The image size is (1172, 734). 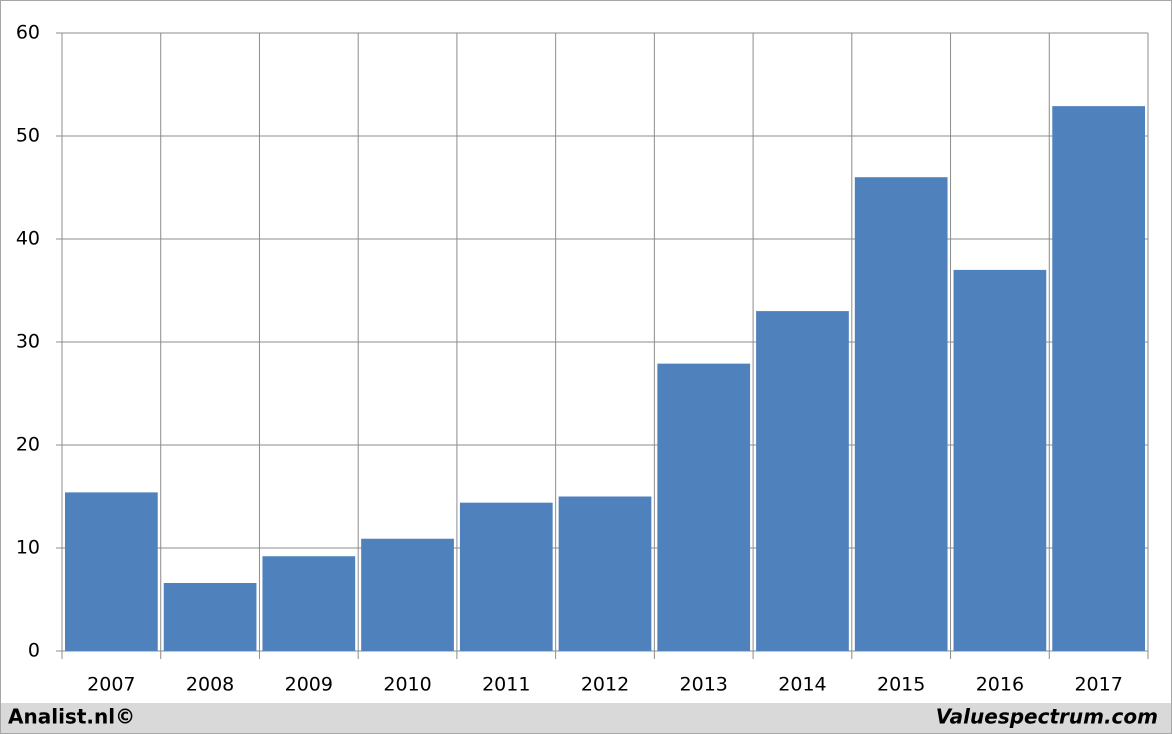 What do you see at coordinates (28, 548) in the screenshot?
I see `y-tick-label: 10` at bounding box center [28, 548].